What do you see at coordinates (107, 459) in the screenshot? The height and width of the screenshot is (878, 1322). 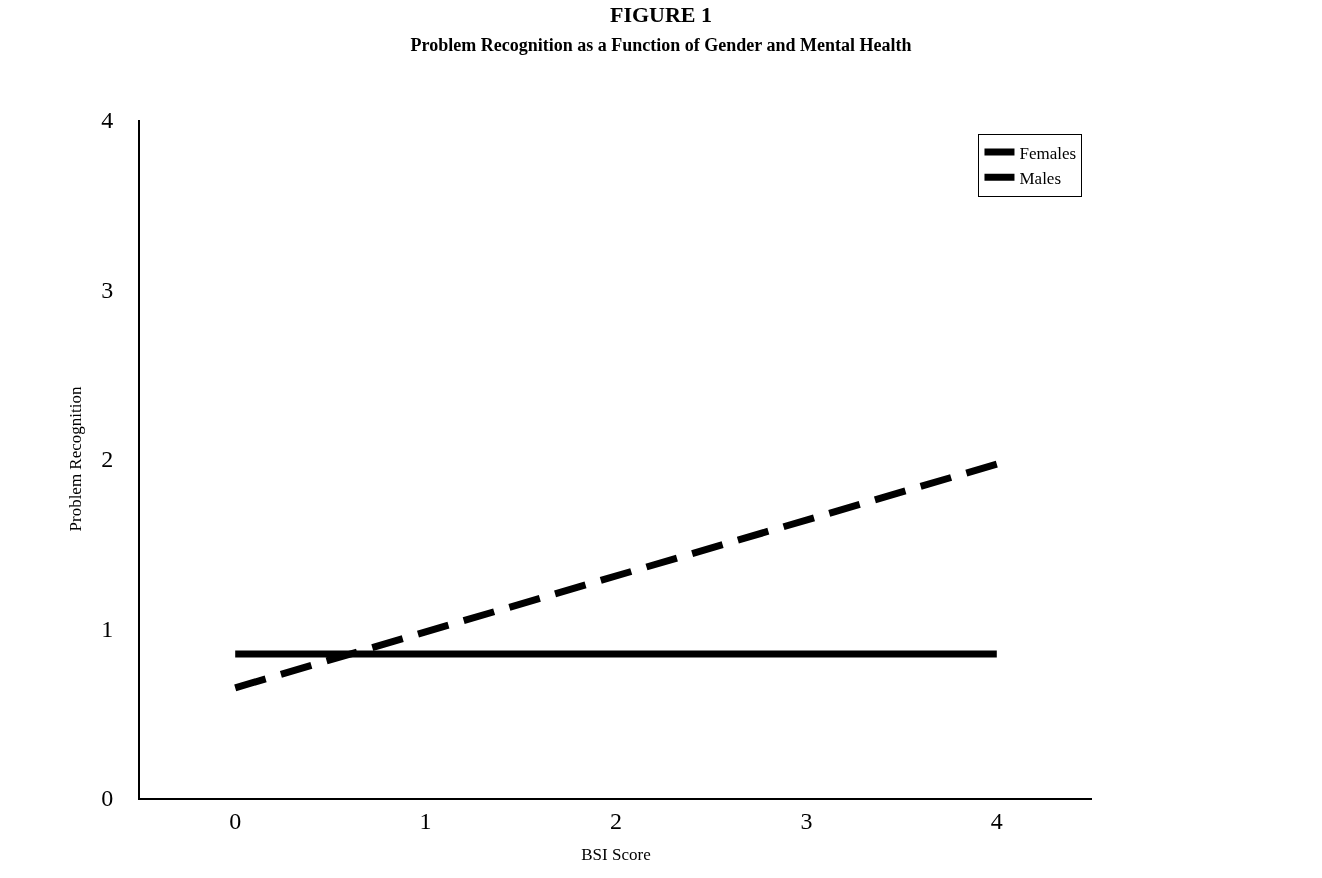 I see `y-tick-label: 2` at bounding box center [107, 459].